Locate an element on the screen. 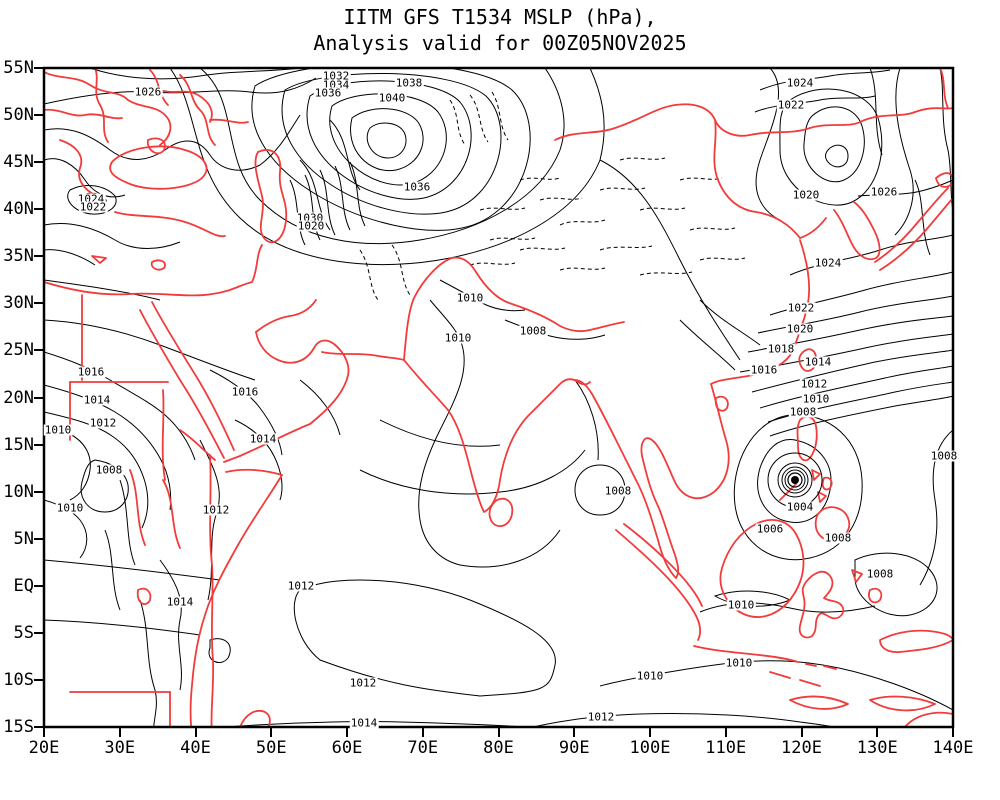  y-axis-label: 15S is located at coordinates (18, 727).